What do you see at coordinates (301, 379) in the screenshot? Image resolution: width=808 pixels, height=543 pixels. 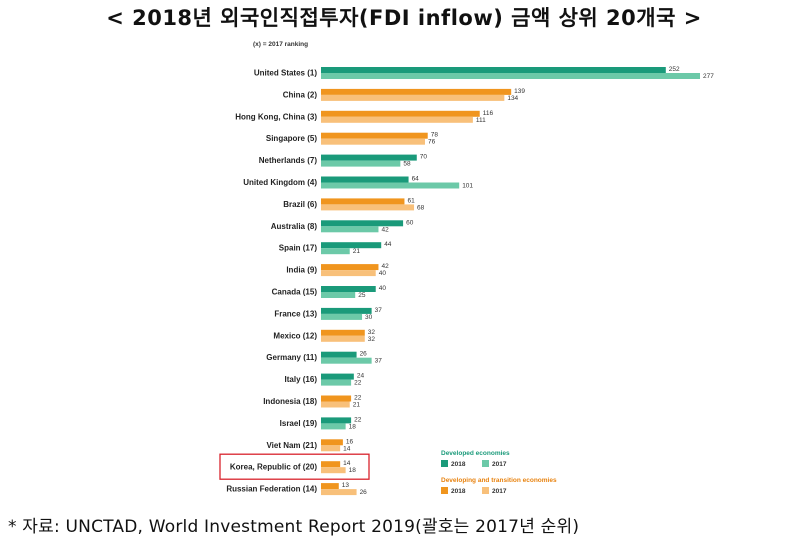 I see `category-label: Italy (16)` at bounding box center [301, 379].